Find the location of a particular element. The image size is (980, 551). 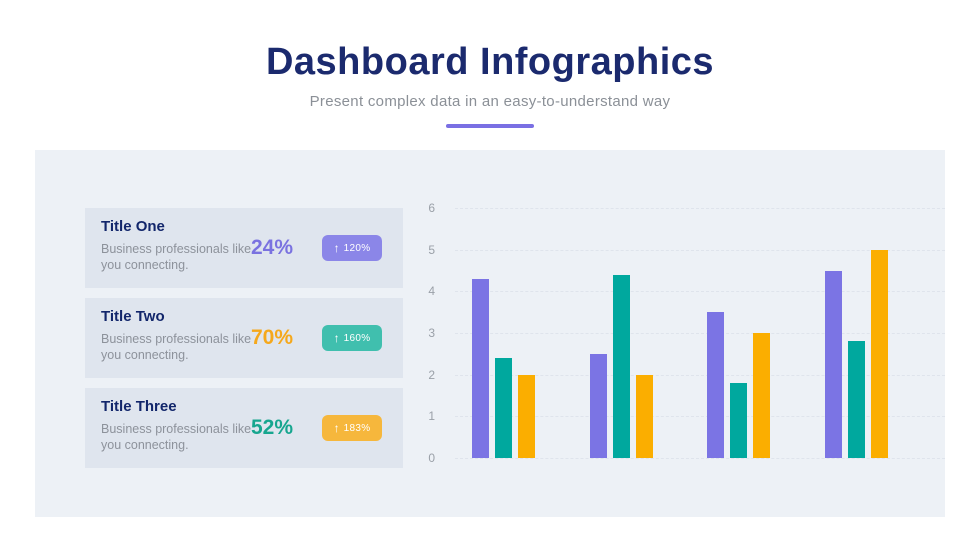

y-axis-tick-label: 3 is located at coordinates (431, 333).